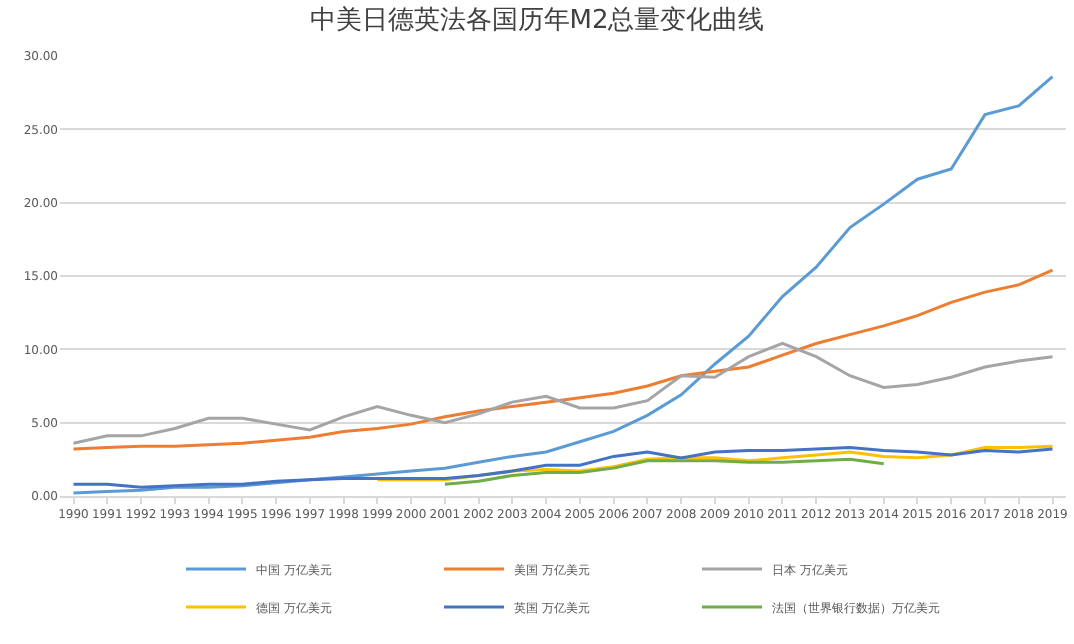  Describe the element at coordinates (537, 19) in the screenshot. I see `chart-title: 中美日德英法各国历年M2总量变化曲线` at that location.